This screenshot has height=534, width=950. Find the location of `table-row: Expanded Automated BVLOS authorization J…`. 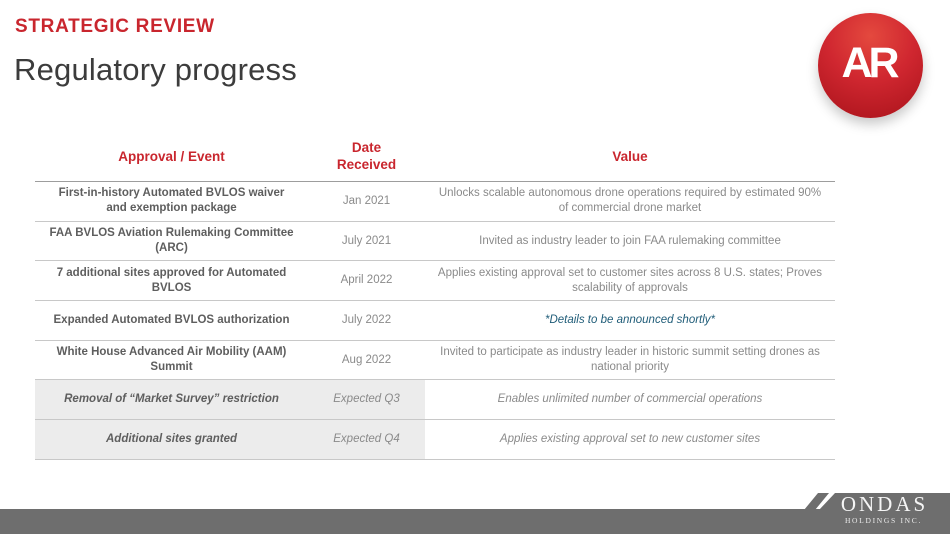

table-row: Expanded Automated BVLOS authorization J… is located at coordinates (435, 321).